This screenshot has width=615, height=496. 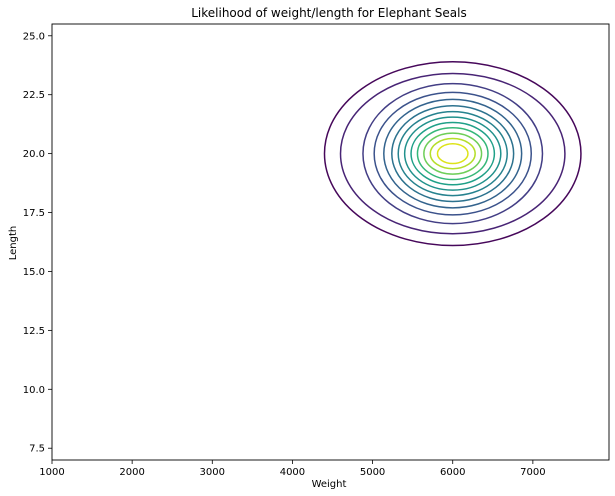 I want to click on x-tick-label: 1000, so click(x=51, y=472).